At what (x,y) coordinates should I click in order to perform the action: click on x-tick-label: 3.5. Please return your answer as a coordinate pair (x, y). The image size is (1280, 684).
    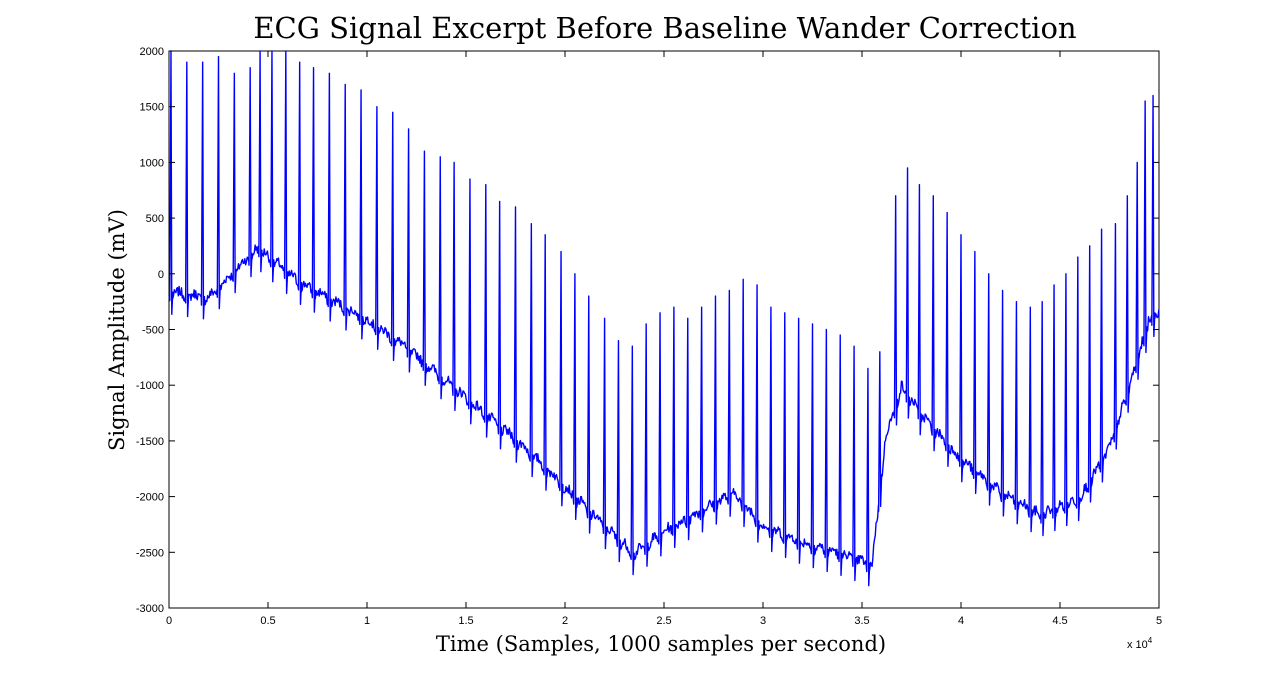
    Looking at the image, I should click on (861, 621).